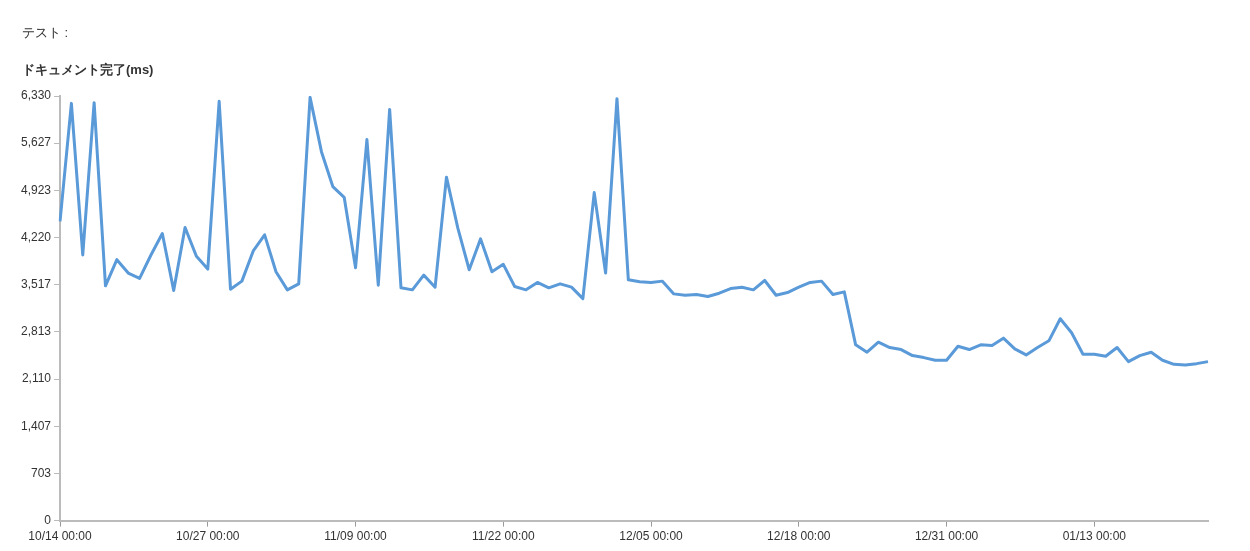 Image resolution: width=1250 pixels, height=551 pixels. Describe the element at coordinates (356, 536) in the screenshot. I see `x-tick-label: 11/09 00:00` at that location.